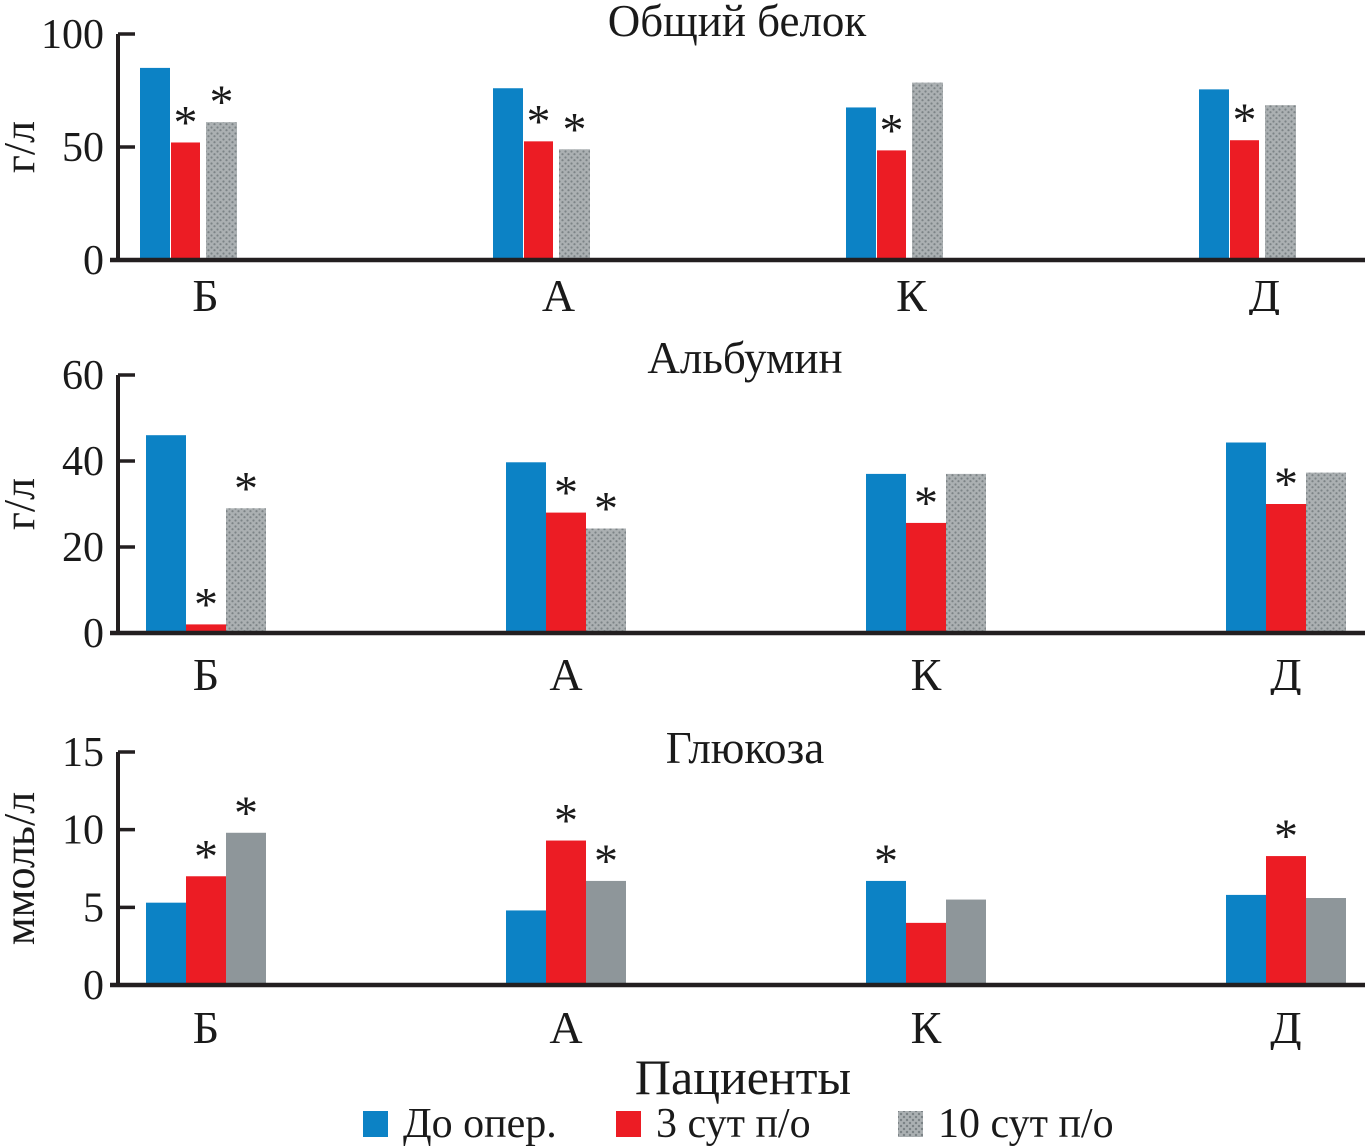  Describe the element at coordinates (375, 1124) in the screenshot. I see `legend-swatch-blue` at that location.